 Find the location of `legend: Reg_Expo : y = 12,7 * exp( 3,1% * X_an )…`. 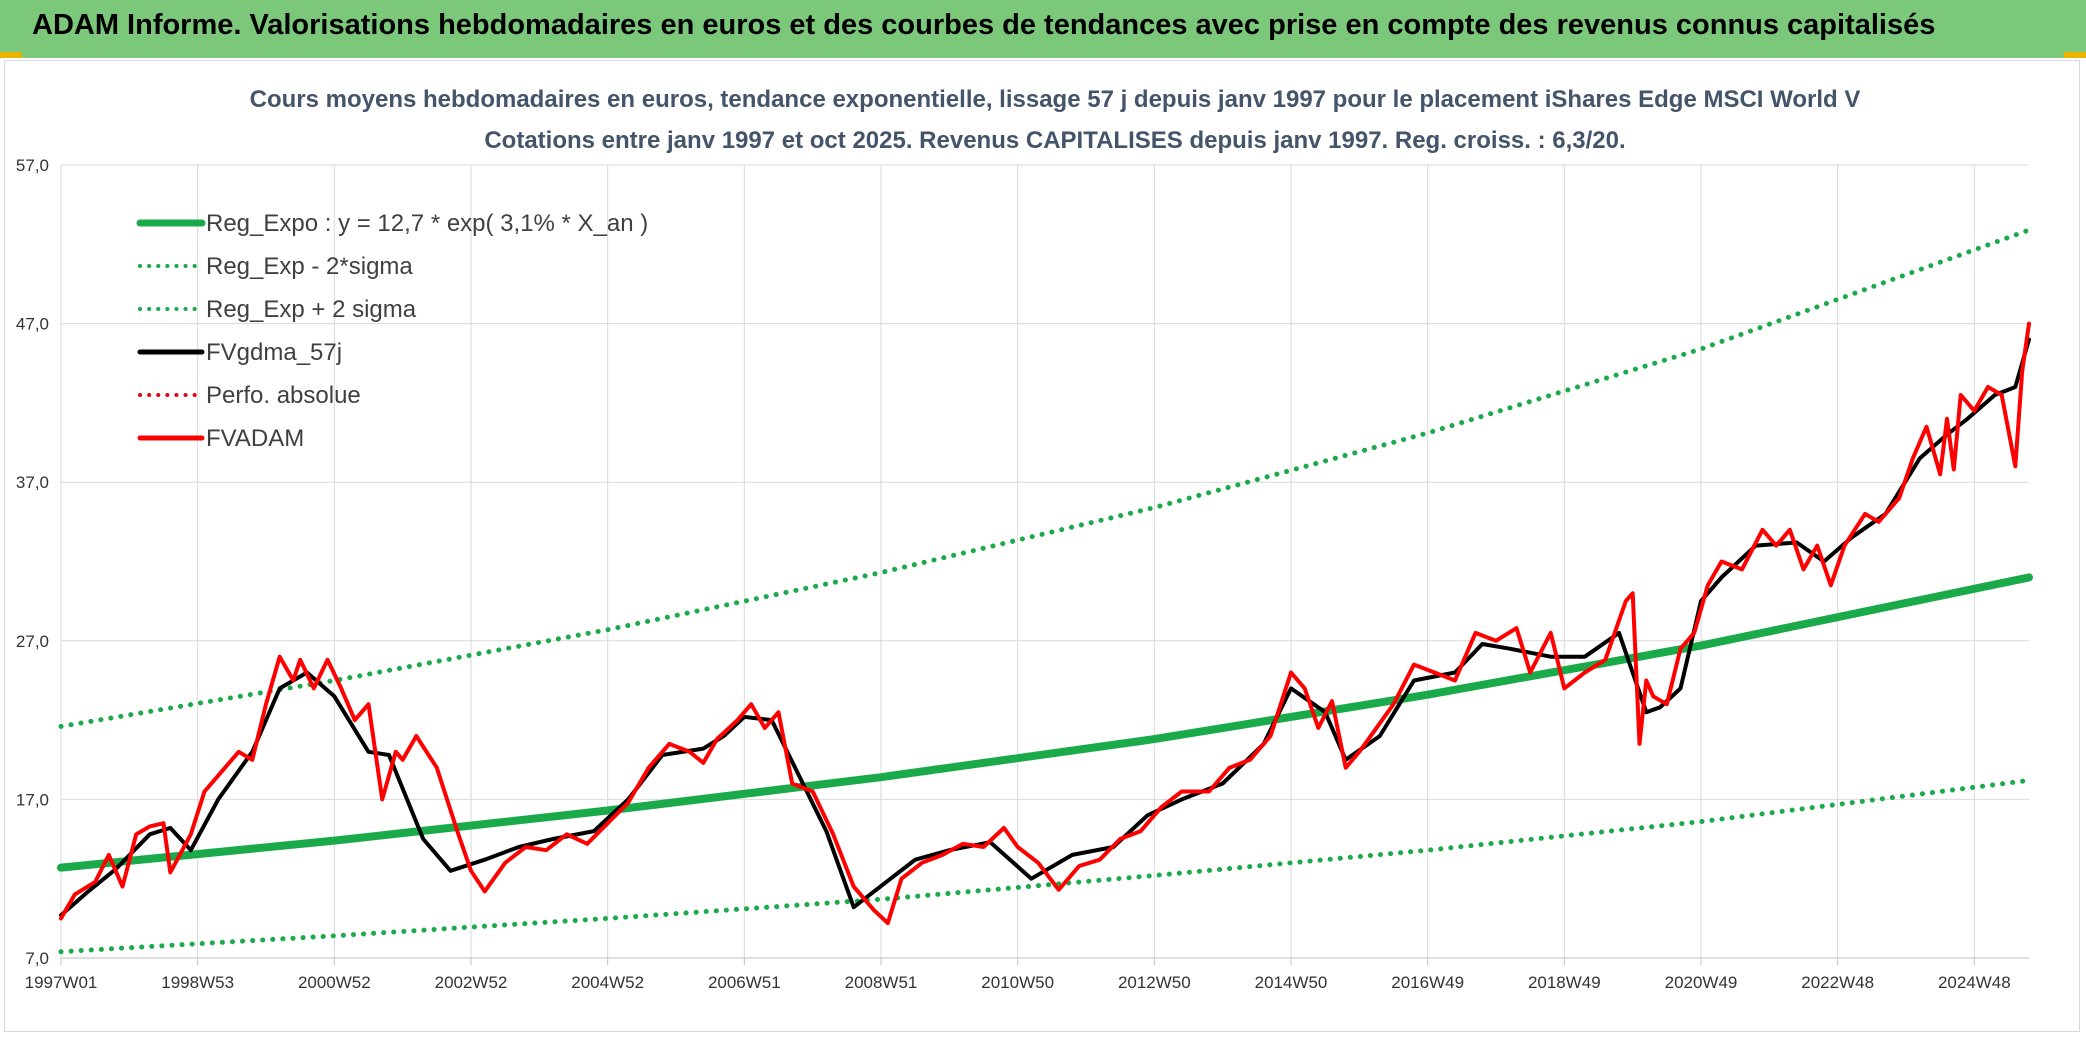

legend: Reg_Expo : y = 12,7 * exp( 3,1% * X_an )… is located at coordinates (392, 331).